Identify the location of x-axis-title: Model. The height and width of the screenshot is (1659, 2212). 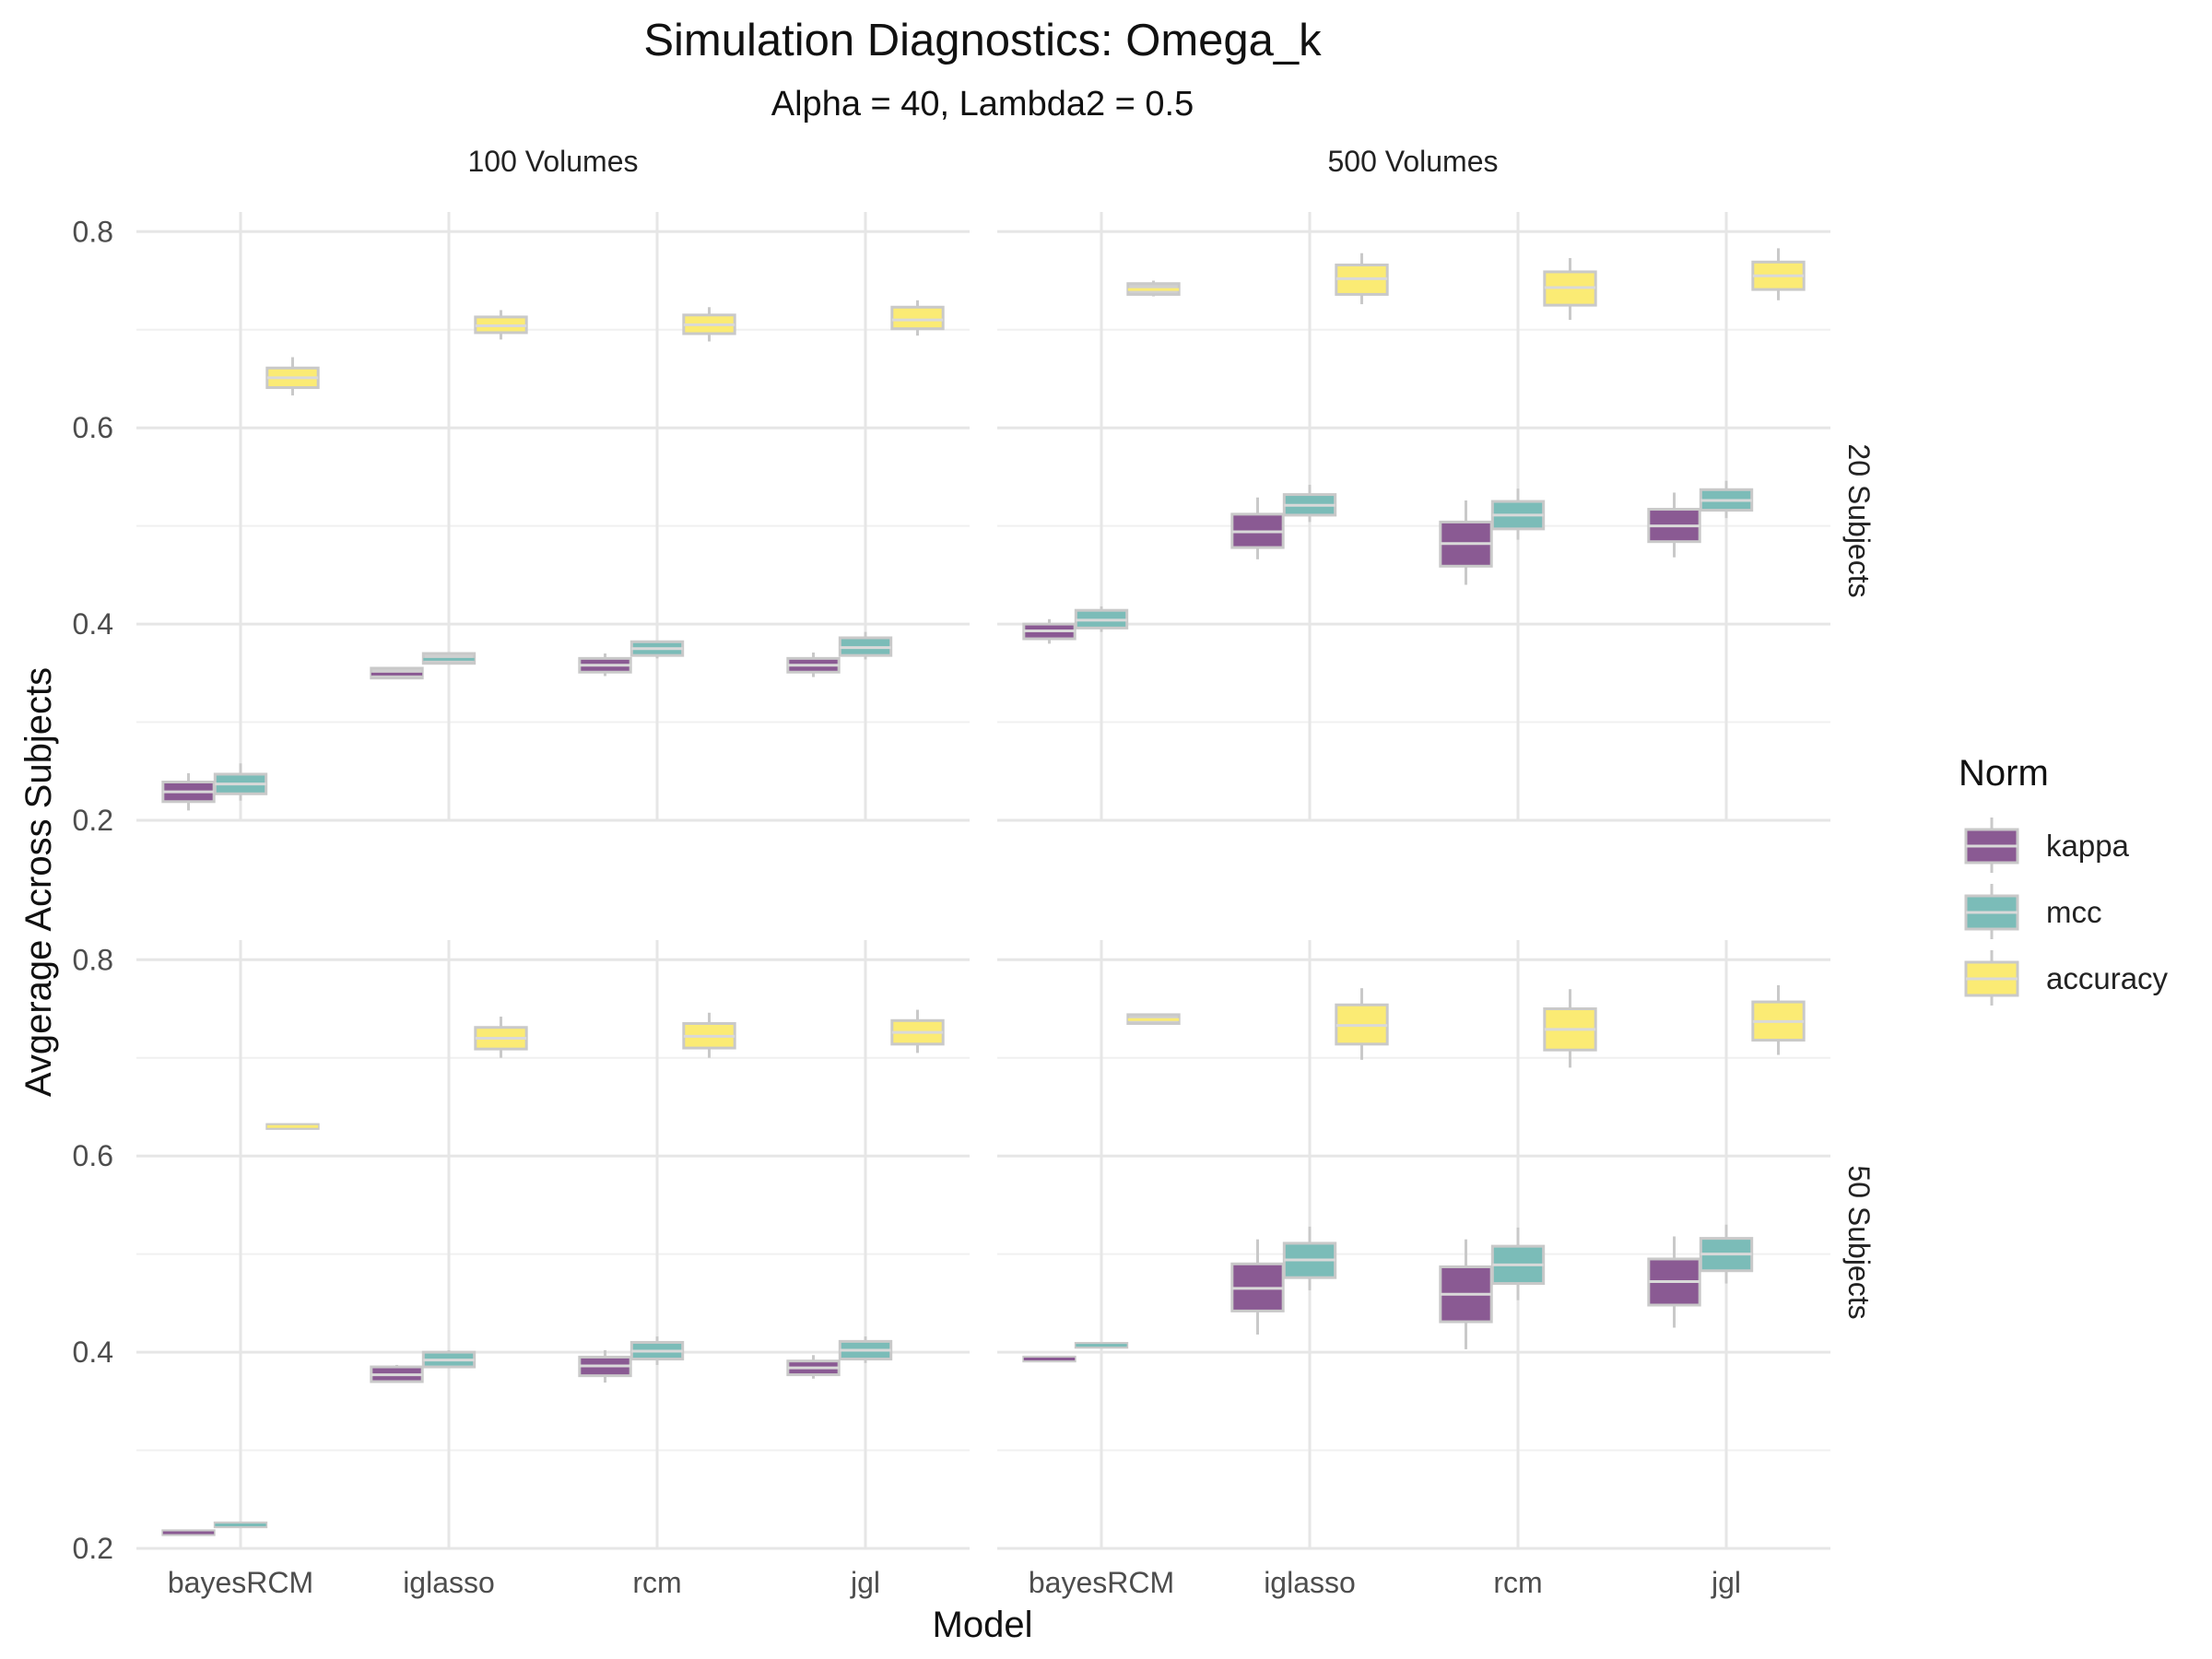
(983, 1625).